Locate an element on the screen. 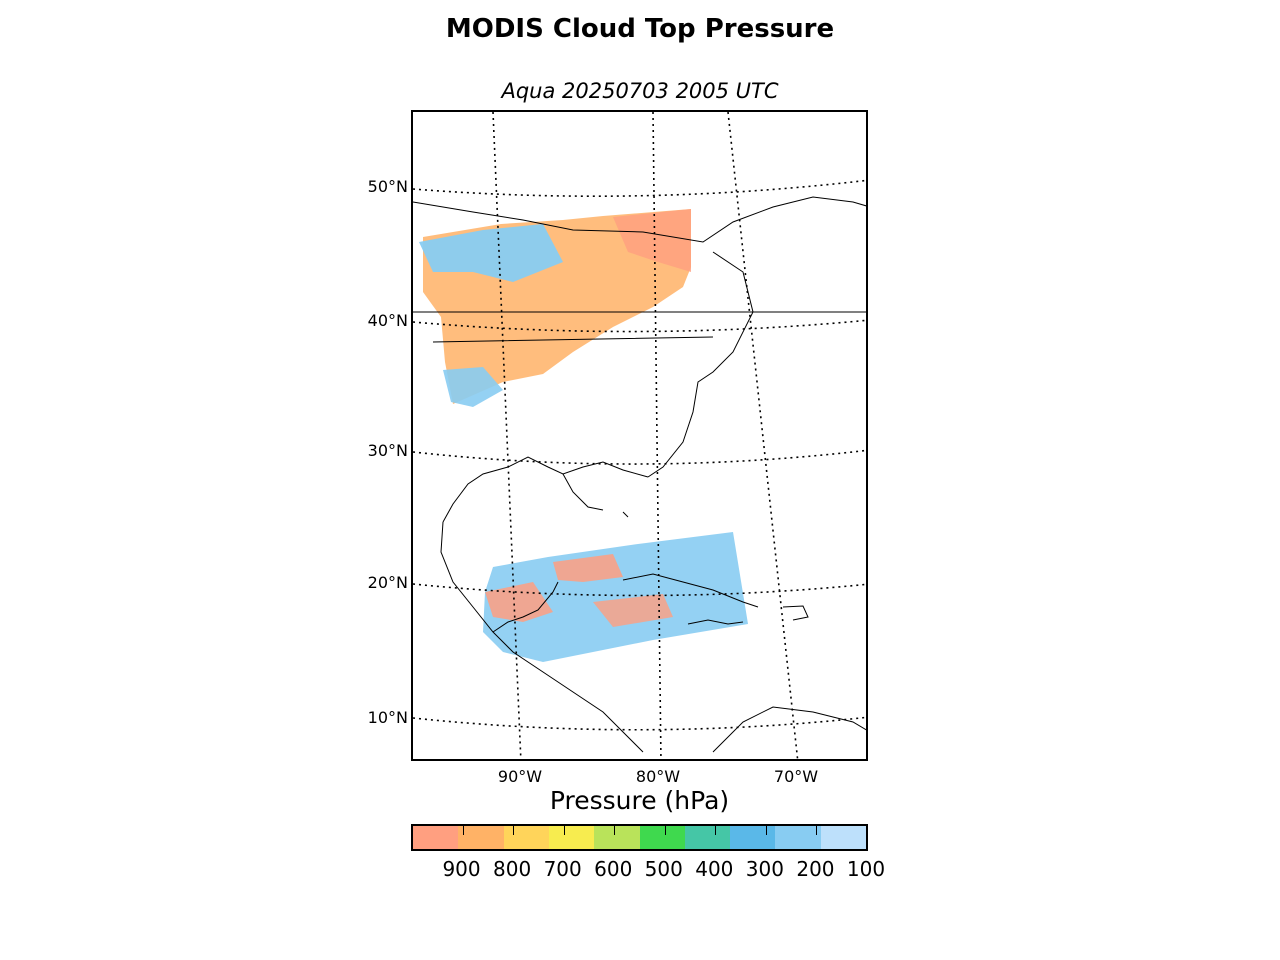 This screenshot has width=1280, height=960. swath-north-lowcloud is located at coordinates (652, 240).